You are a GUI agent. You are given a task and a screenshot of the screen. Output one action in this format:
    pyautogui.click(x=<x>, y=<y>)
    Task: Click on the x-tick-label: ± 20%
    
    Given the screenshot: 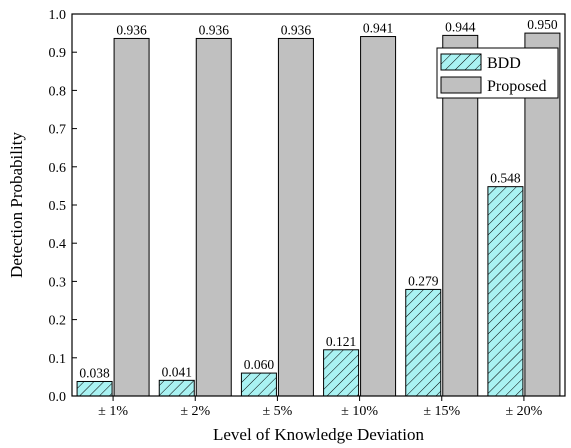 What is the action you would take?
    pyautogui.click(x=523, y=411)
    